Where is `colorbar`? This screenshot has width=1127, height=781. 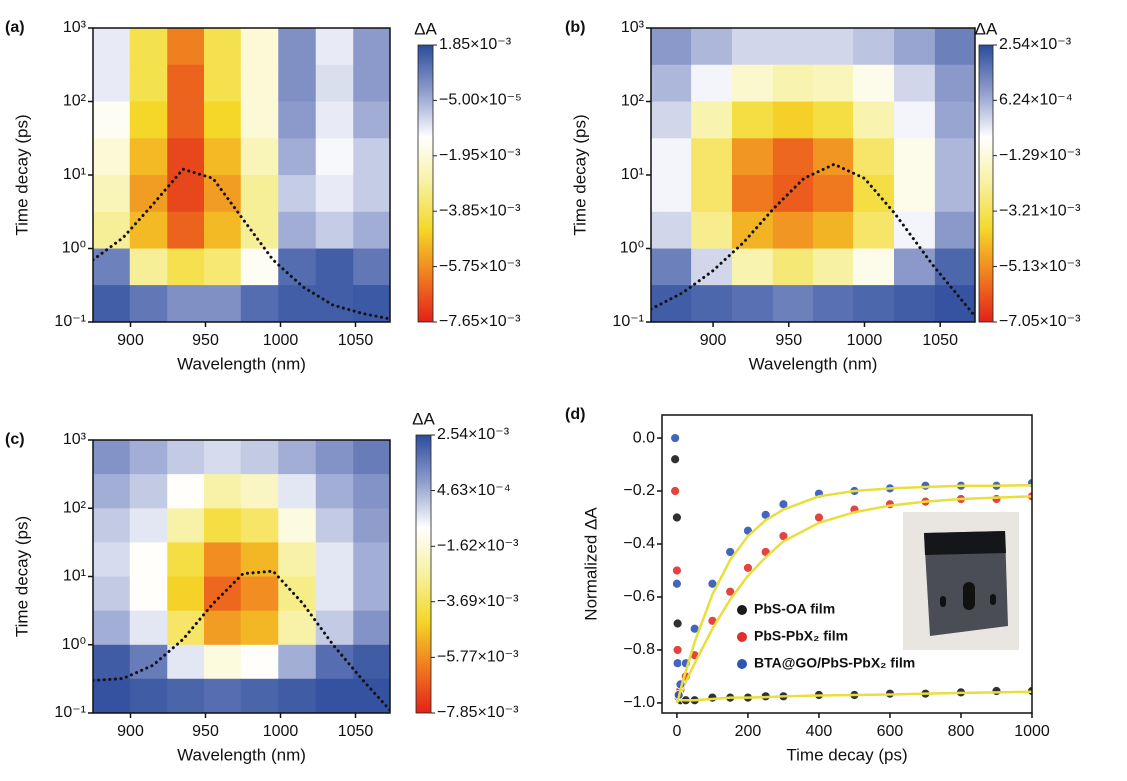 colorbar is located at coordinates (423, 574).